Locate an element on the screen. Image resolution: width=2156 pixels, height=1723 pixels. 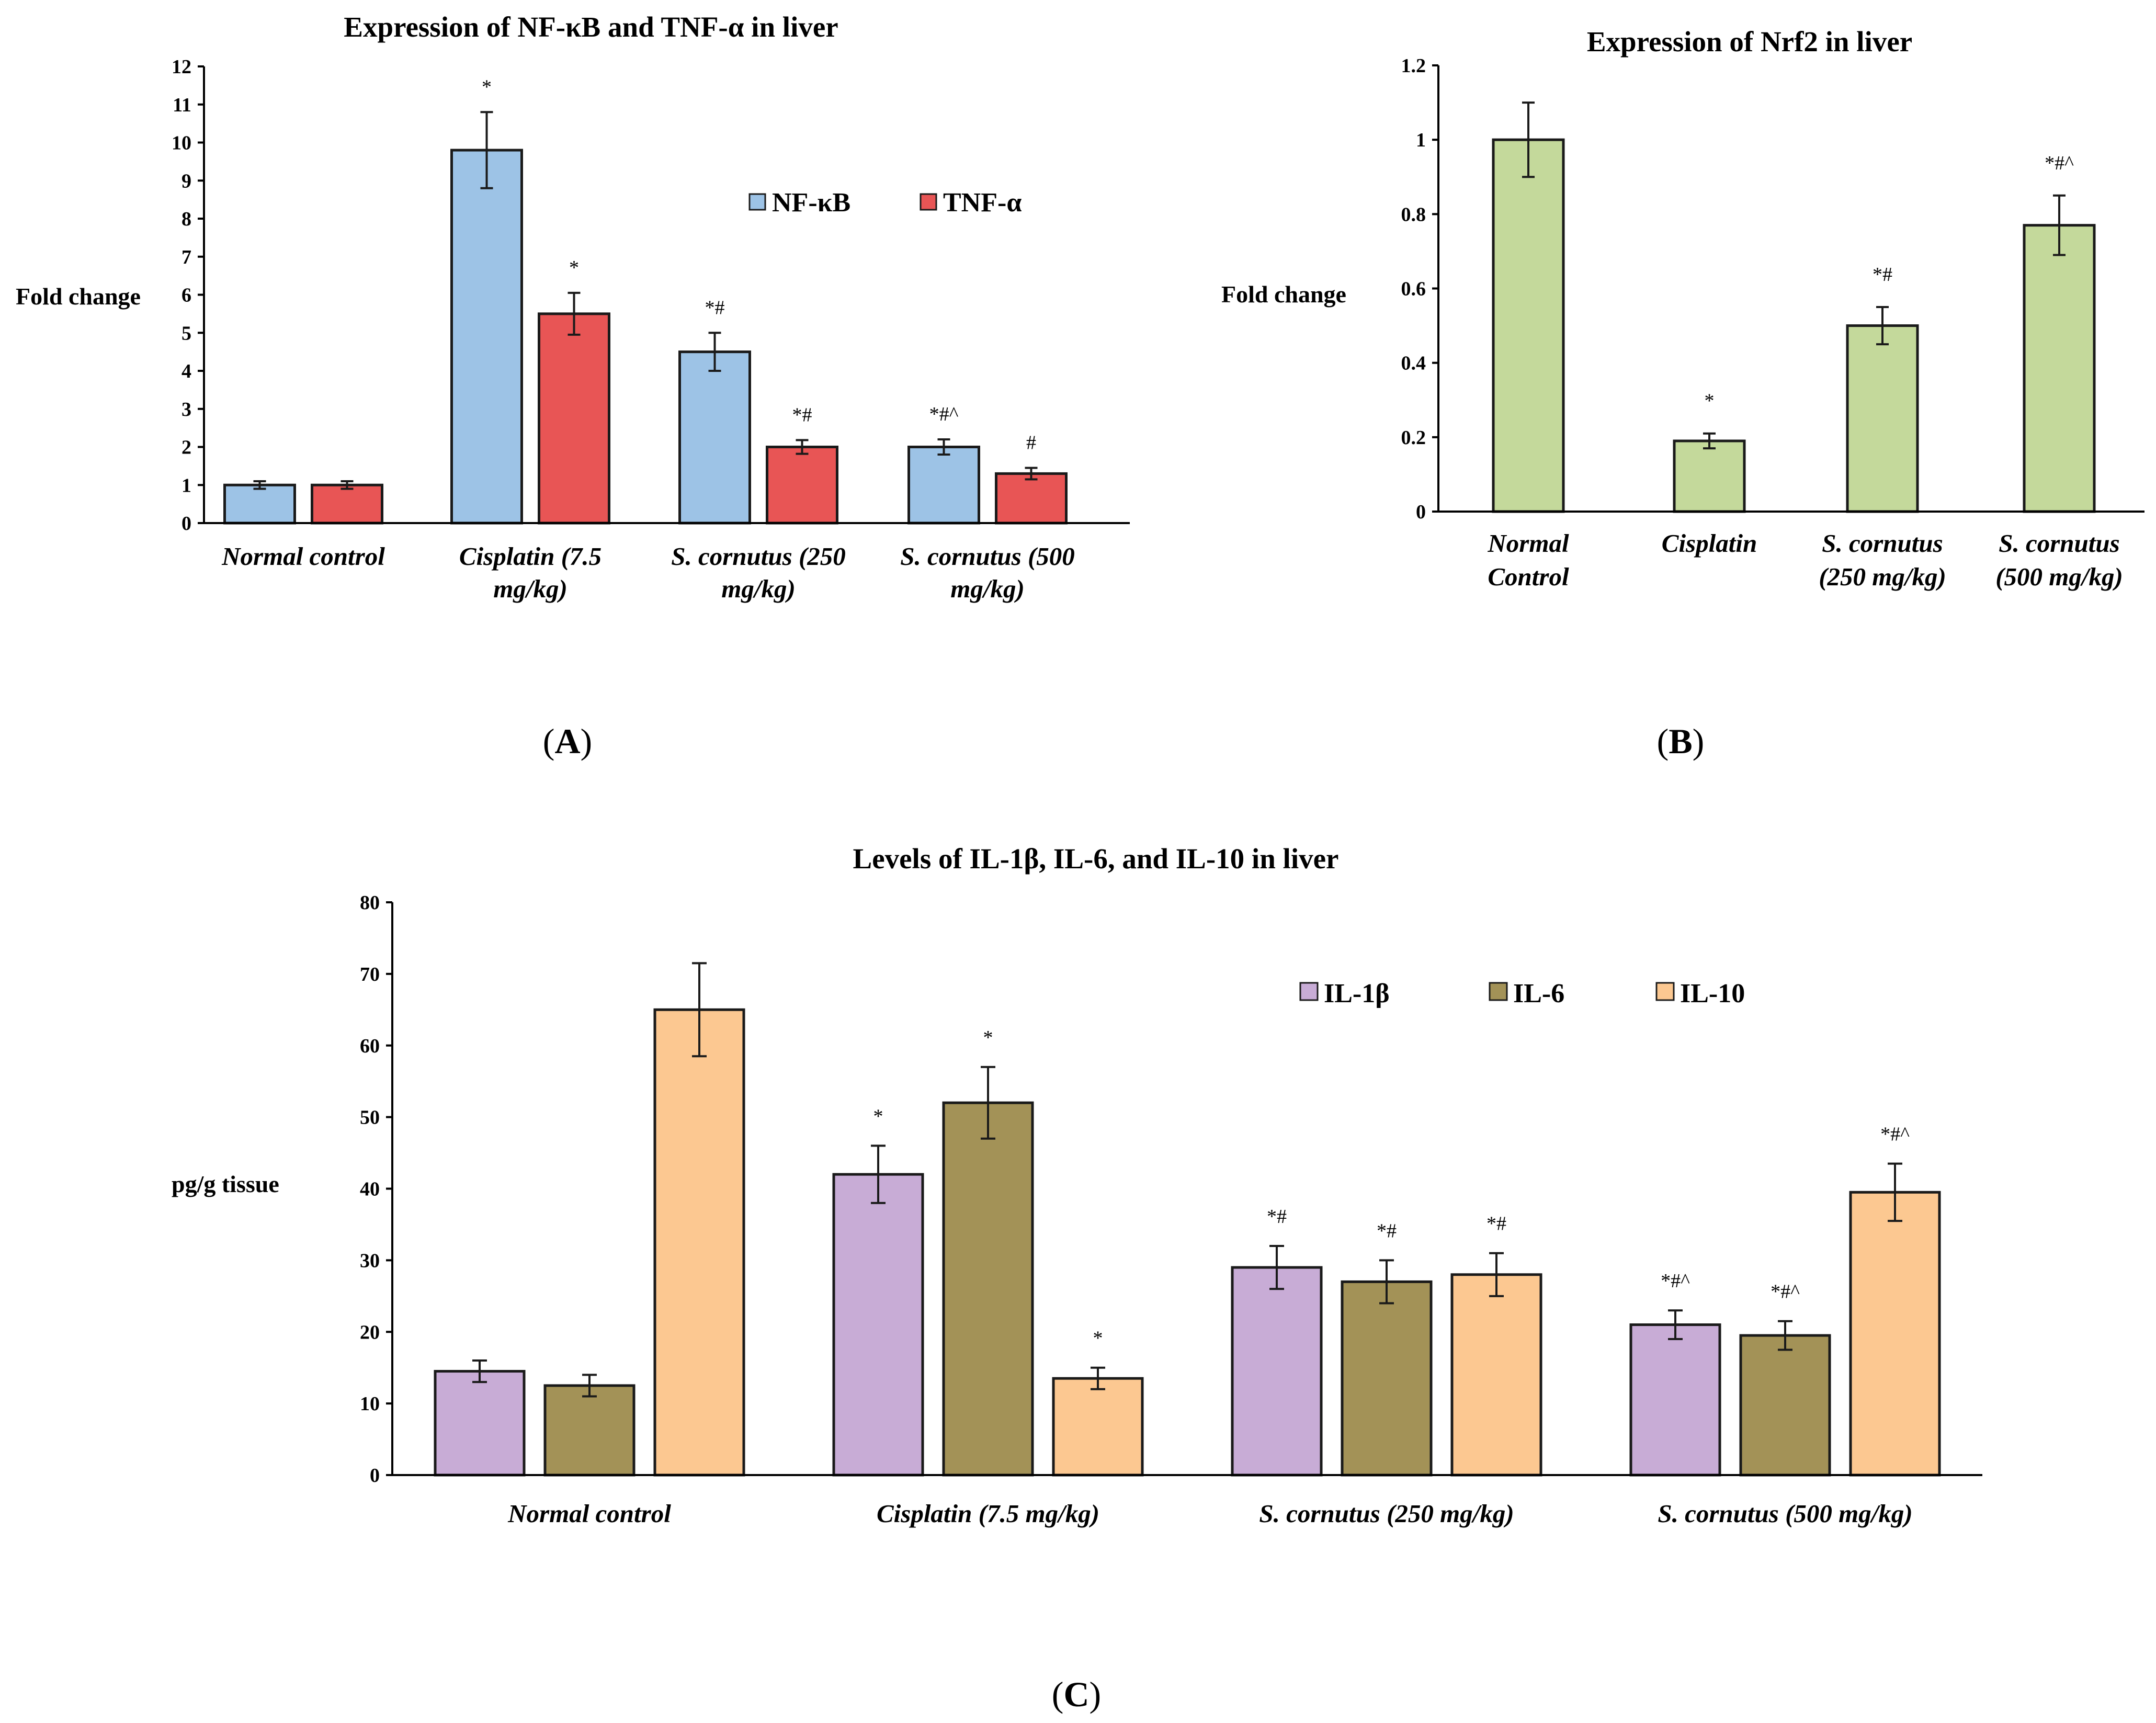
panel-paren-open: ( is located at coordinates (1058, 1694).